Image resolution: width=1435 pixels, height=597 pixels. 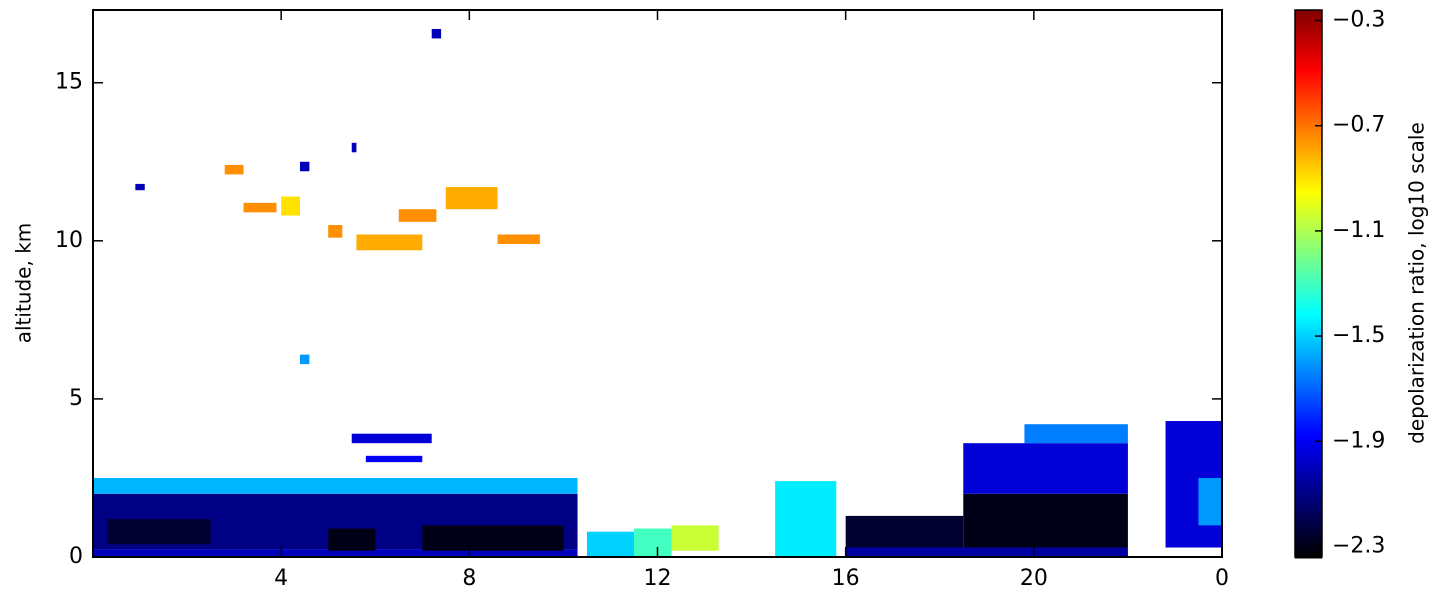 I want to click on x-tick-label: 20, so click(x=1034, y=578).